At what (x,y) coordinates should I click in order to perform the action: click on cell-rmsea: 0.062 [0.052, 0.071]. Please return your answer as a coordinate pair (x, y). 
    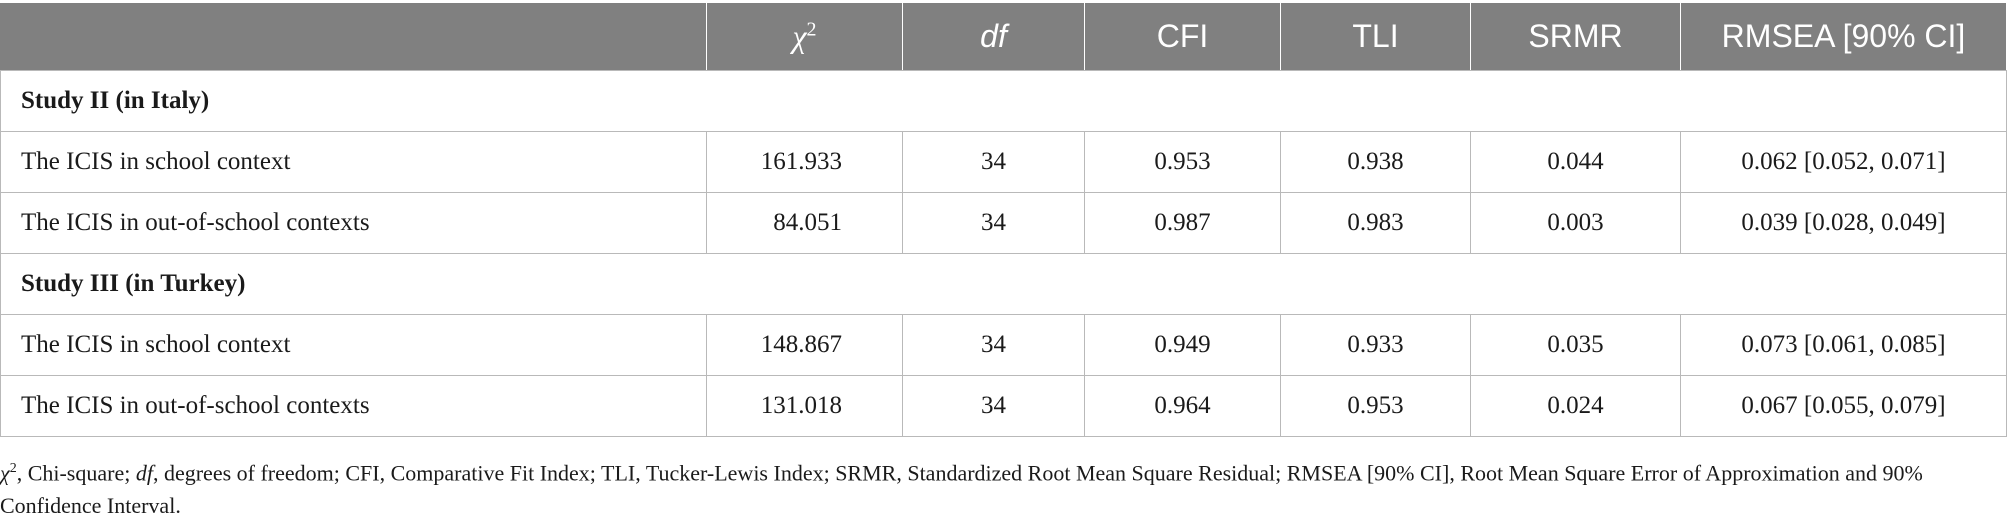
    Looking at the image, I should click on (1843, 162).